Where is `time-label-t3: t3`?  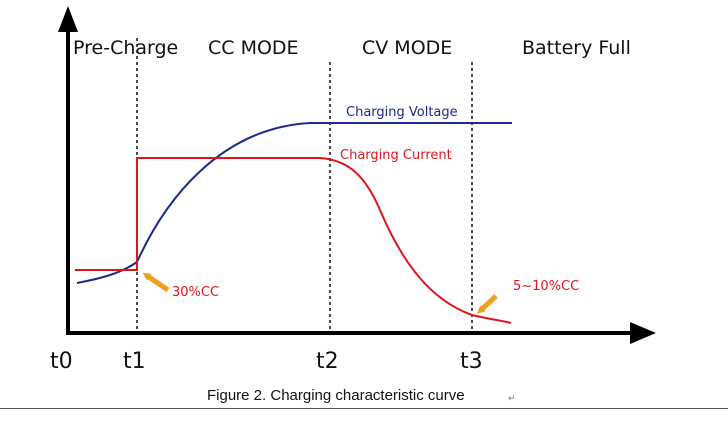
time-label-t3: t3 is located at coordinates (471, 361).